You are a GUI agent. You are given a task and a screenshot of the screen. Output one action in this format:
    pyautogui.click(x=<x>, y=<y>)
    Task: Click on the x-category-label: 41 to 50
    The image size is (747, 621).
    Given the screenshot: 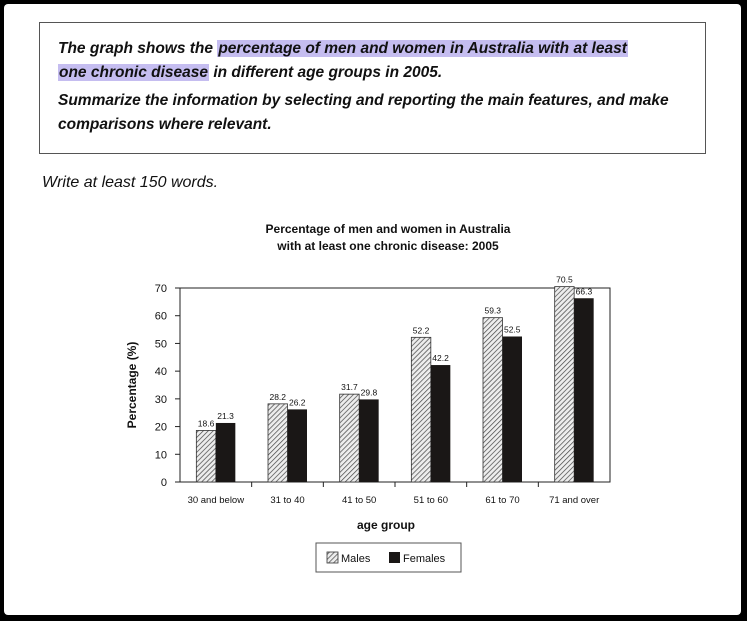 What is the action you would take?
    pyautogui.click(x=359, y=500)
    